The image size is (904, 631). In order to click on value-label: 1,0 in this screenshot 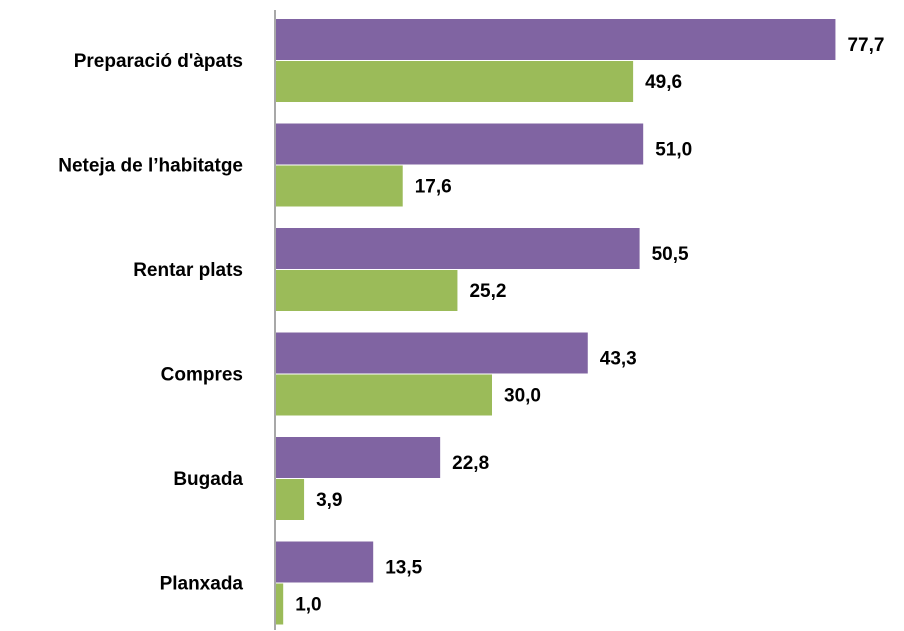, I will do `click(308, 605)`.